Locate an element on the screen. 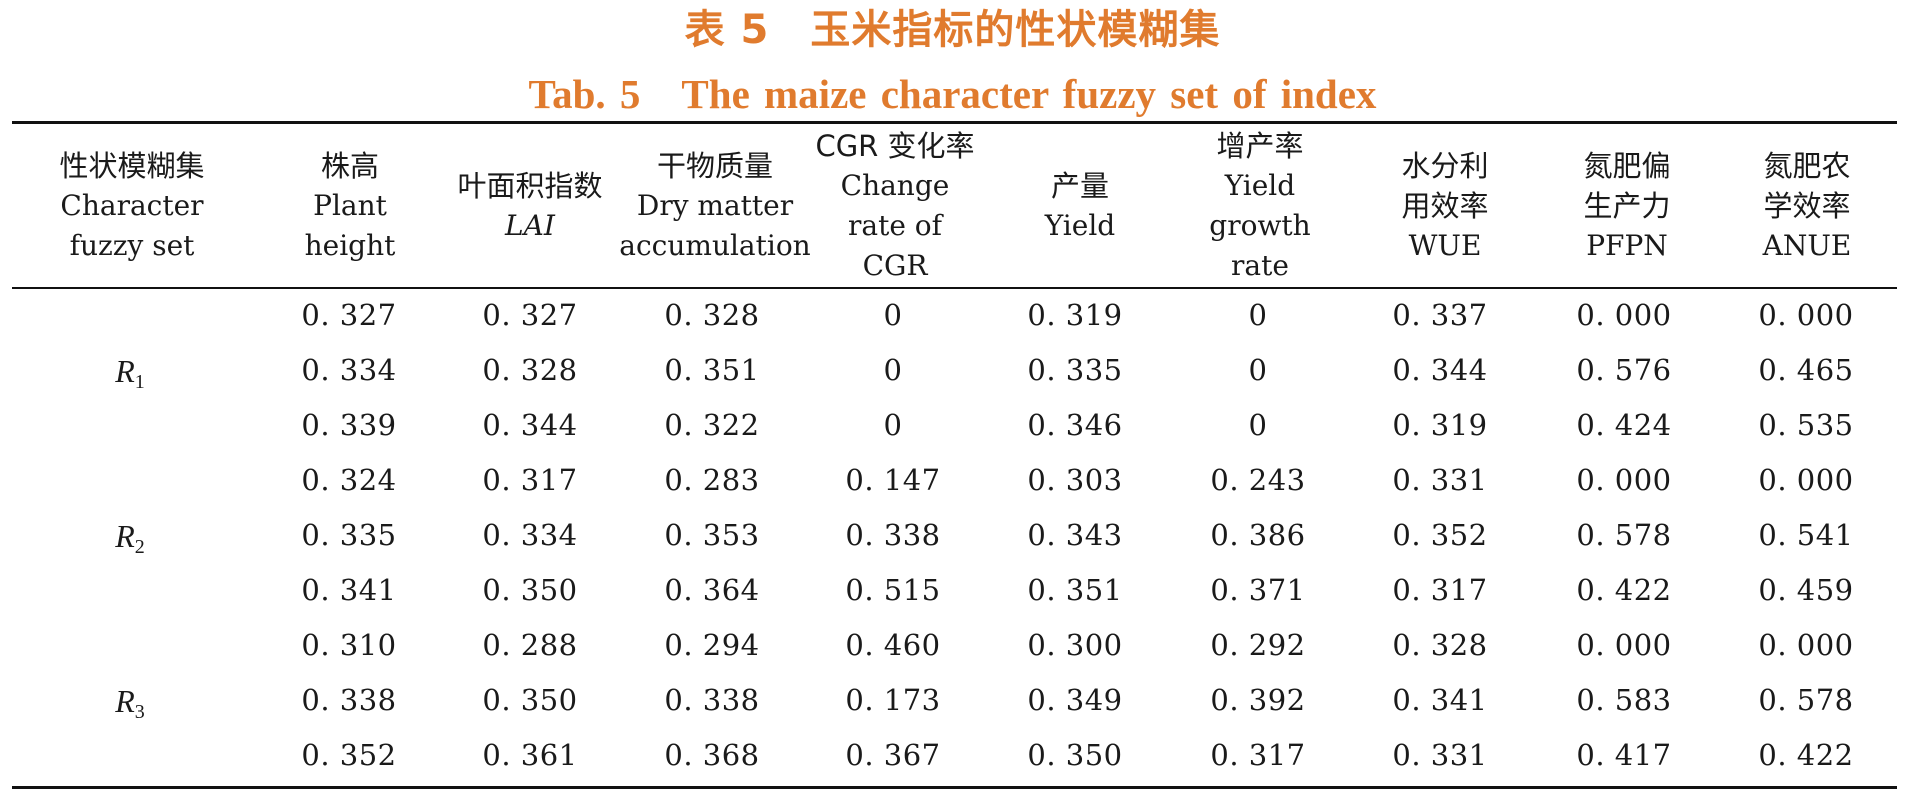 This screenshot has width=1905, height=794. table-cell: 0. 349 is located at coordinates (1075, 700).